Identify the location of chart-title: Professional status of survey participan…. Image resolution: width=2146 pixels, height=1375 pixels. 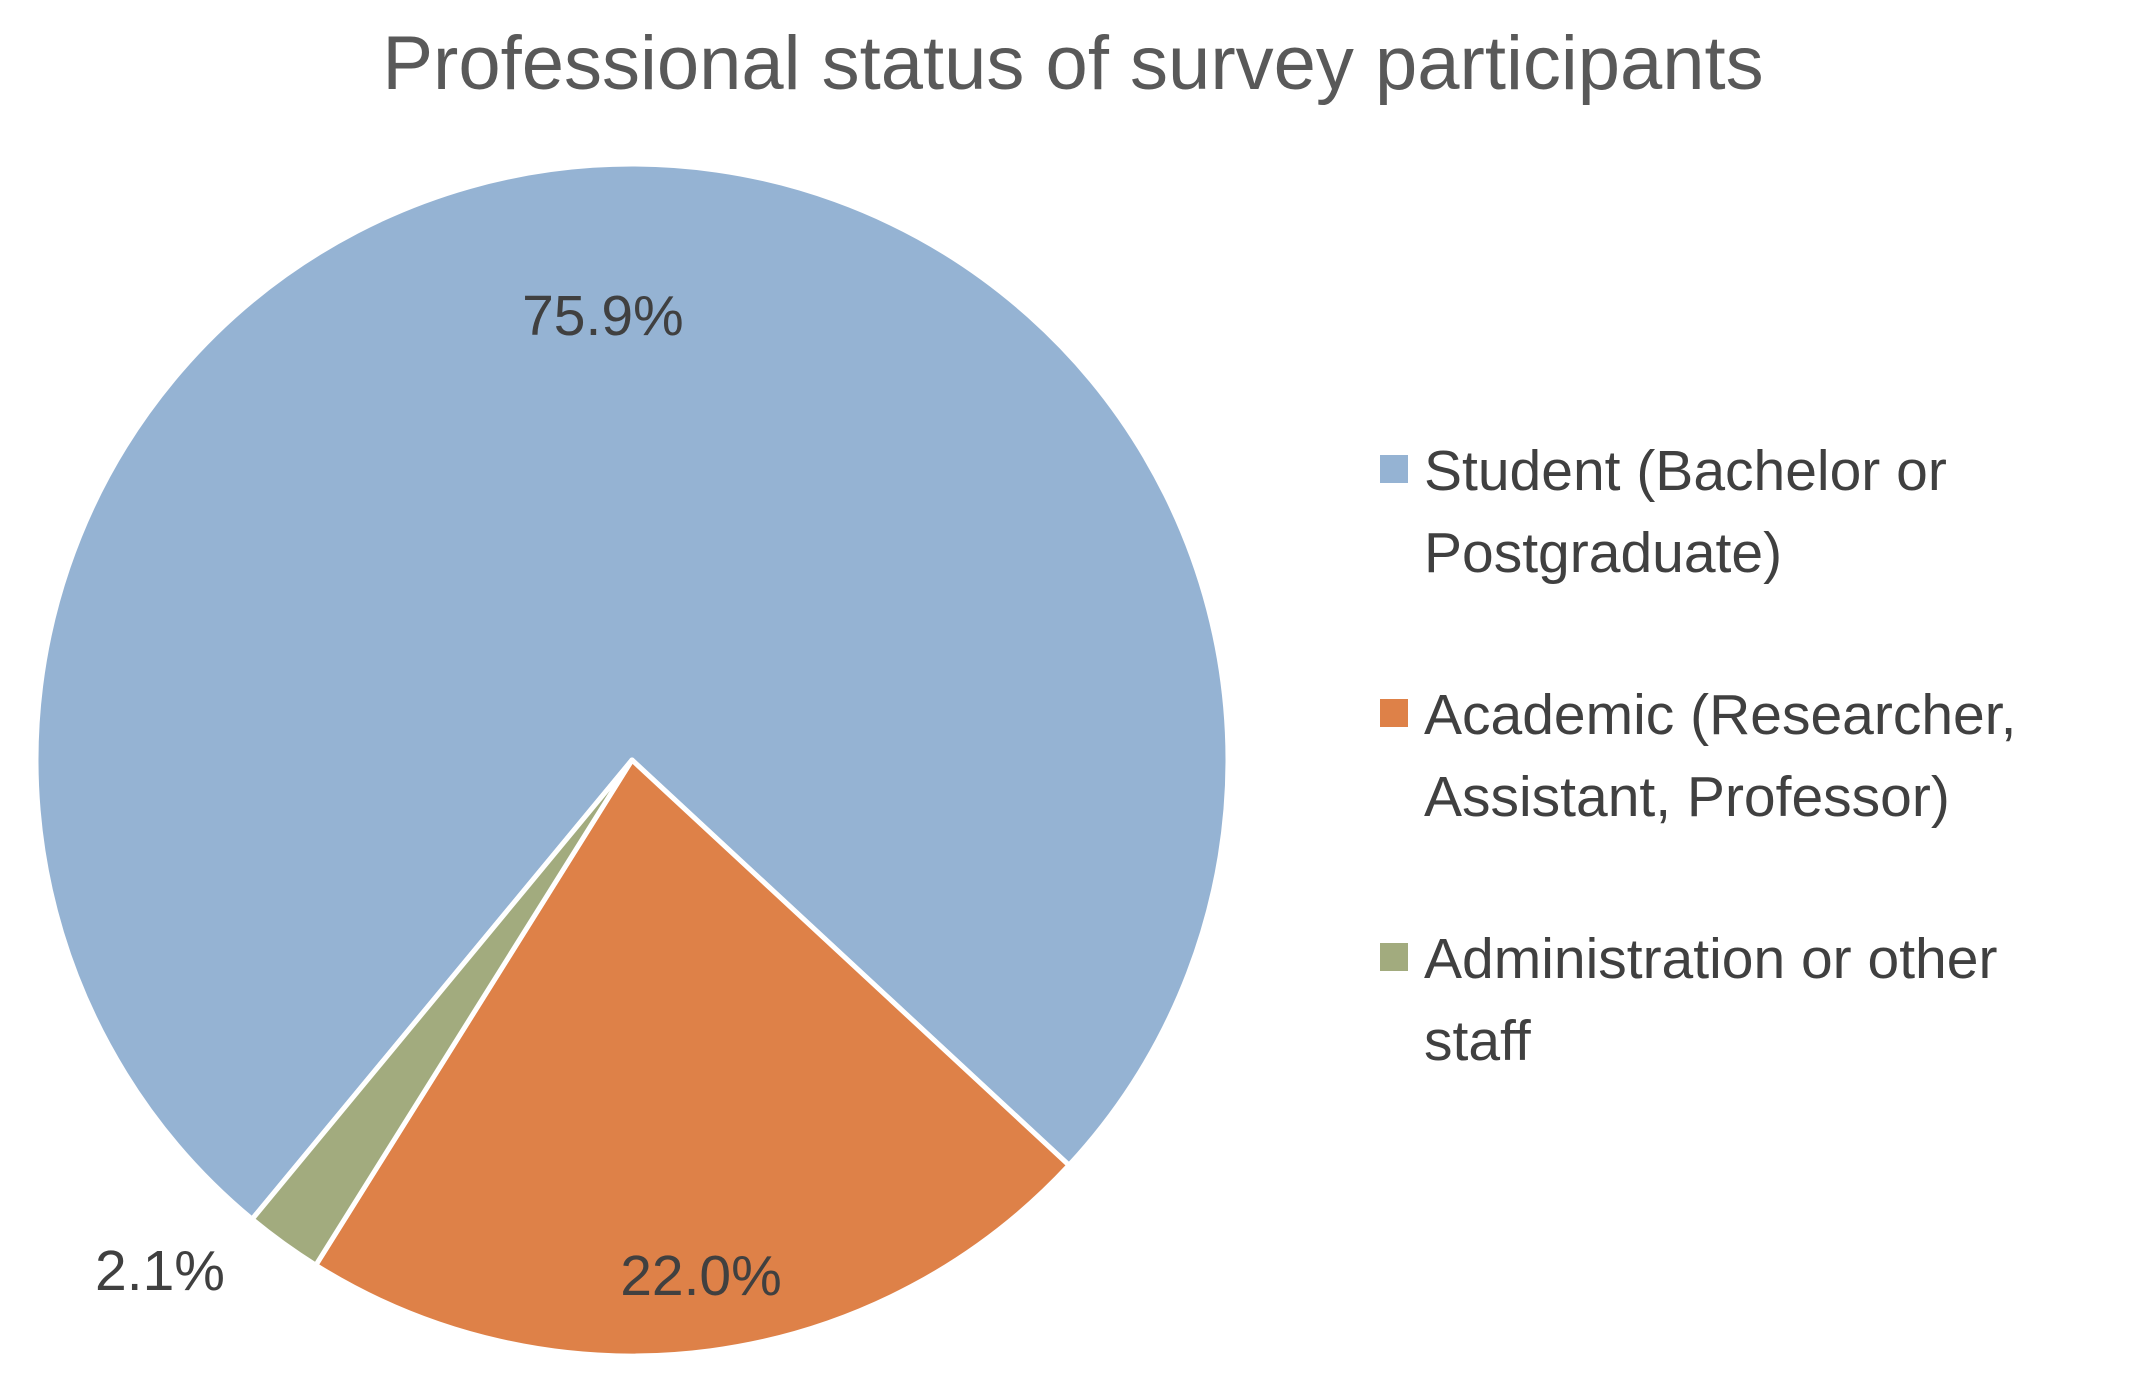
(1073, 63).